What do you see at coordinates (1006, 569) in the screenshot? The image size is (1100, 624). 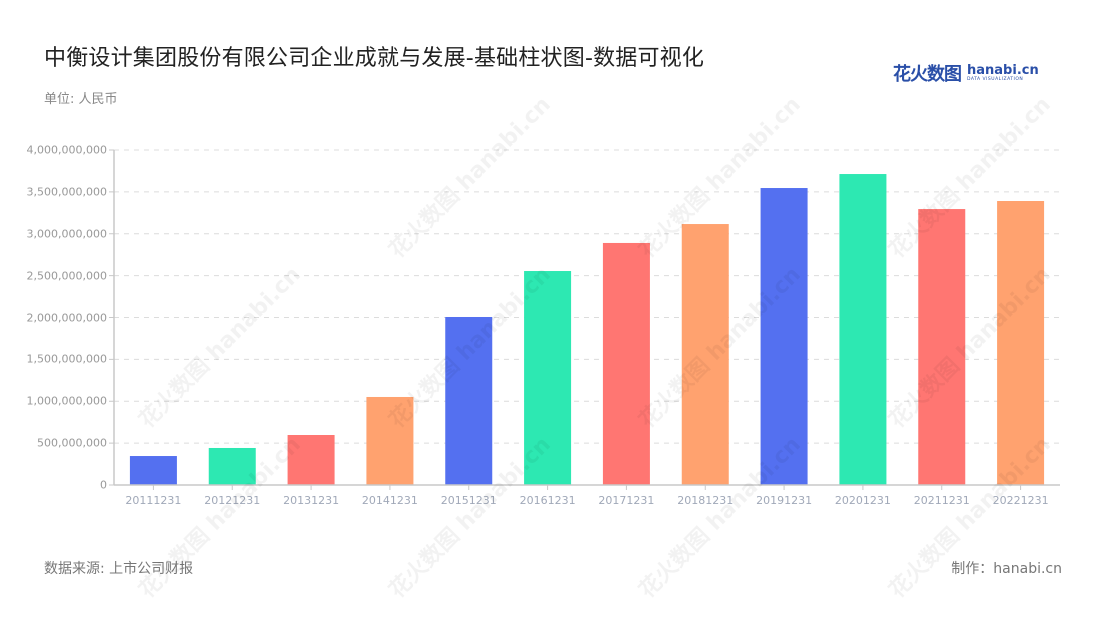 I see `maker-credit: 制作：hanabi.cn` at bounding box center [1006, 569].